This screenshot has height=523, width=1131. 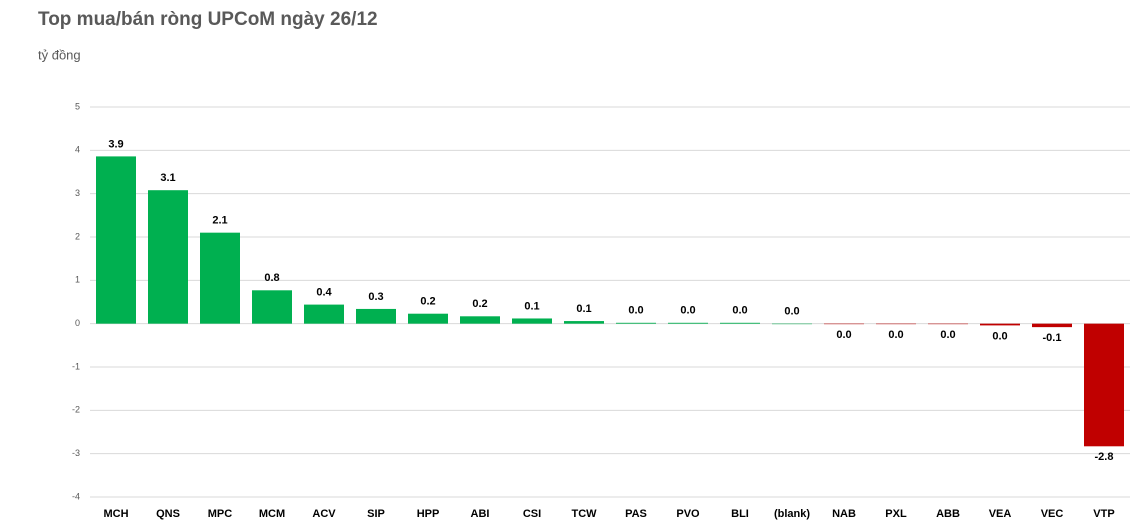 I want to click on value-label: 0.4, so click(x=324, y=293).